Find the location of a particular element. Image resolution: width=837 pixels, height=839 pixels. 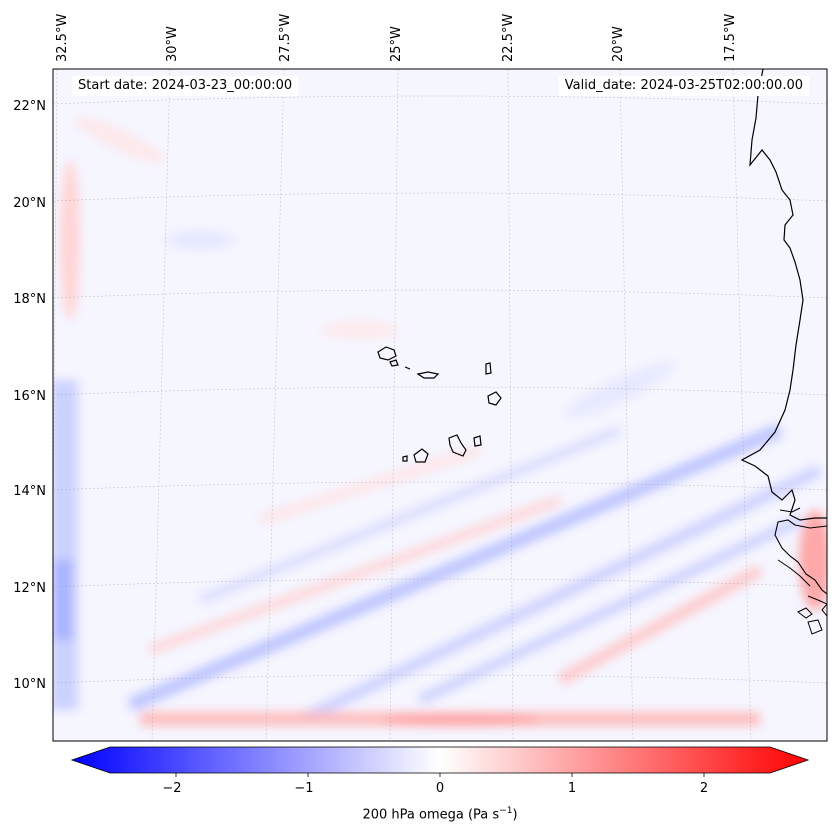

coast-inlet-detail is located at coordinates (802, 556).